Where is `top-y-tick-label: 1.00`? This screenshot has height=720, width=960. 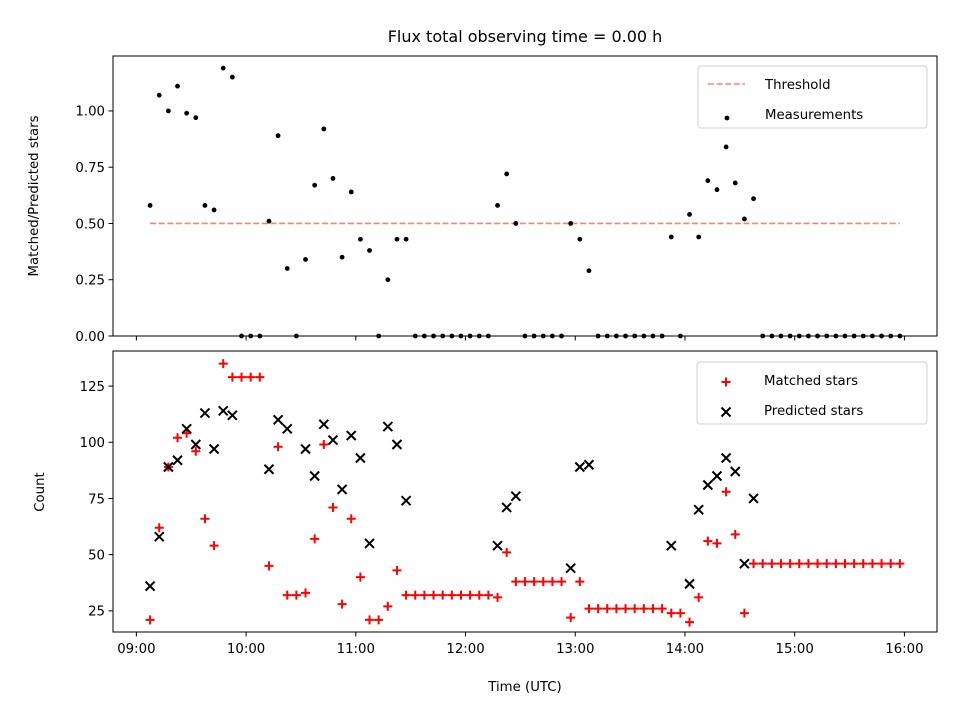
top-y-tick-label: 1.00 is located at coordinates (90, 112).